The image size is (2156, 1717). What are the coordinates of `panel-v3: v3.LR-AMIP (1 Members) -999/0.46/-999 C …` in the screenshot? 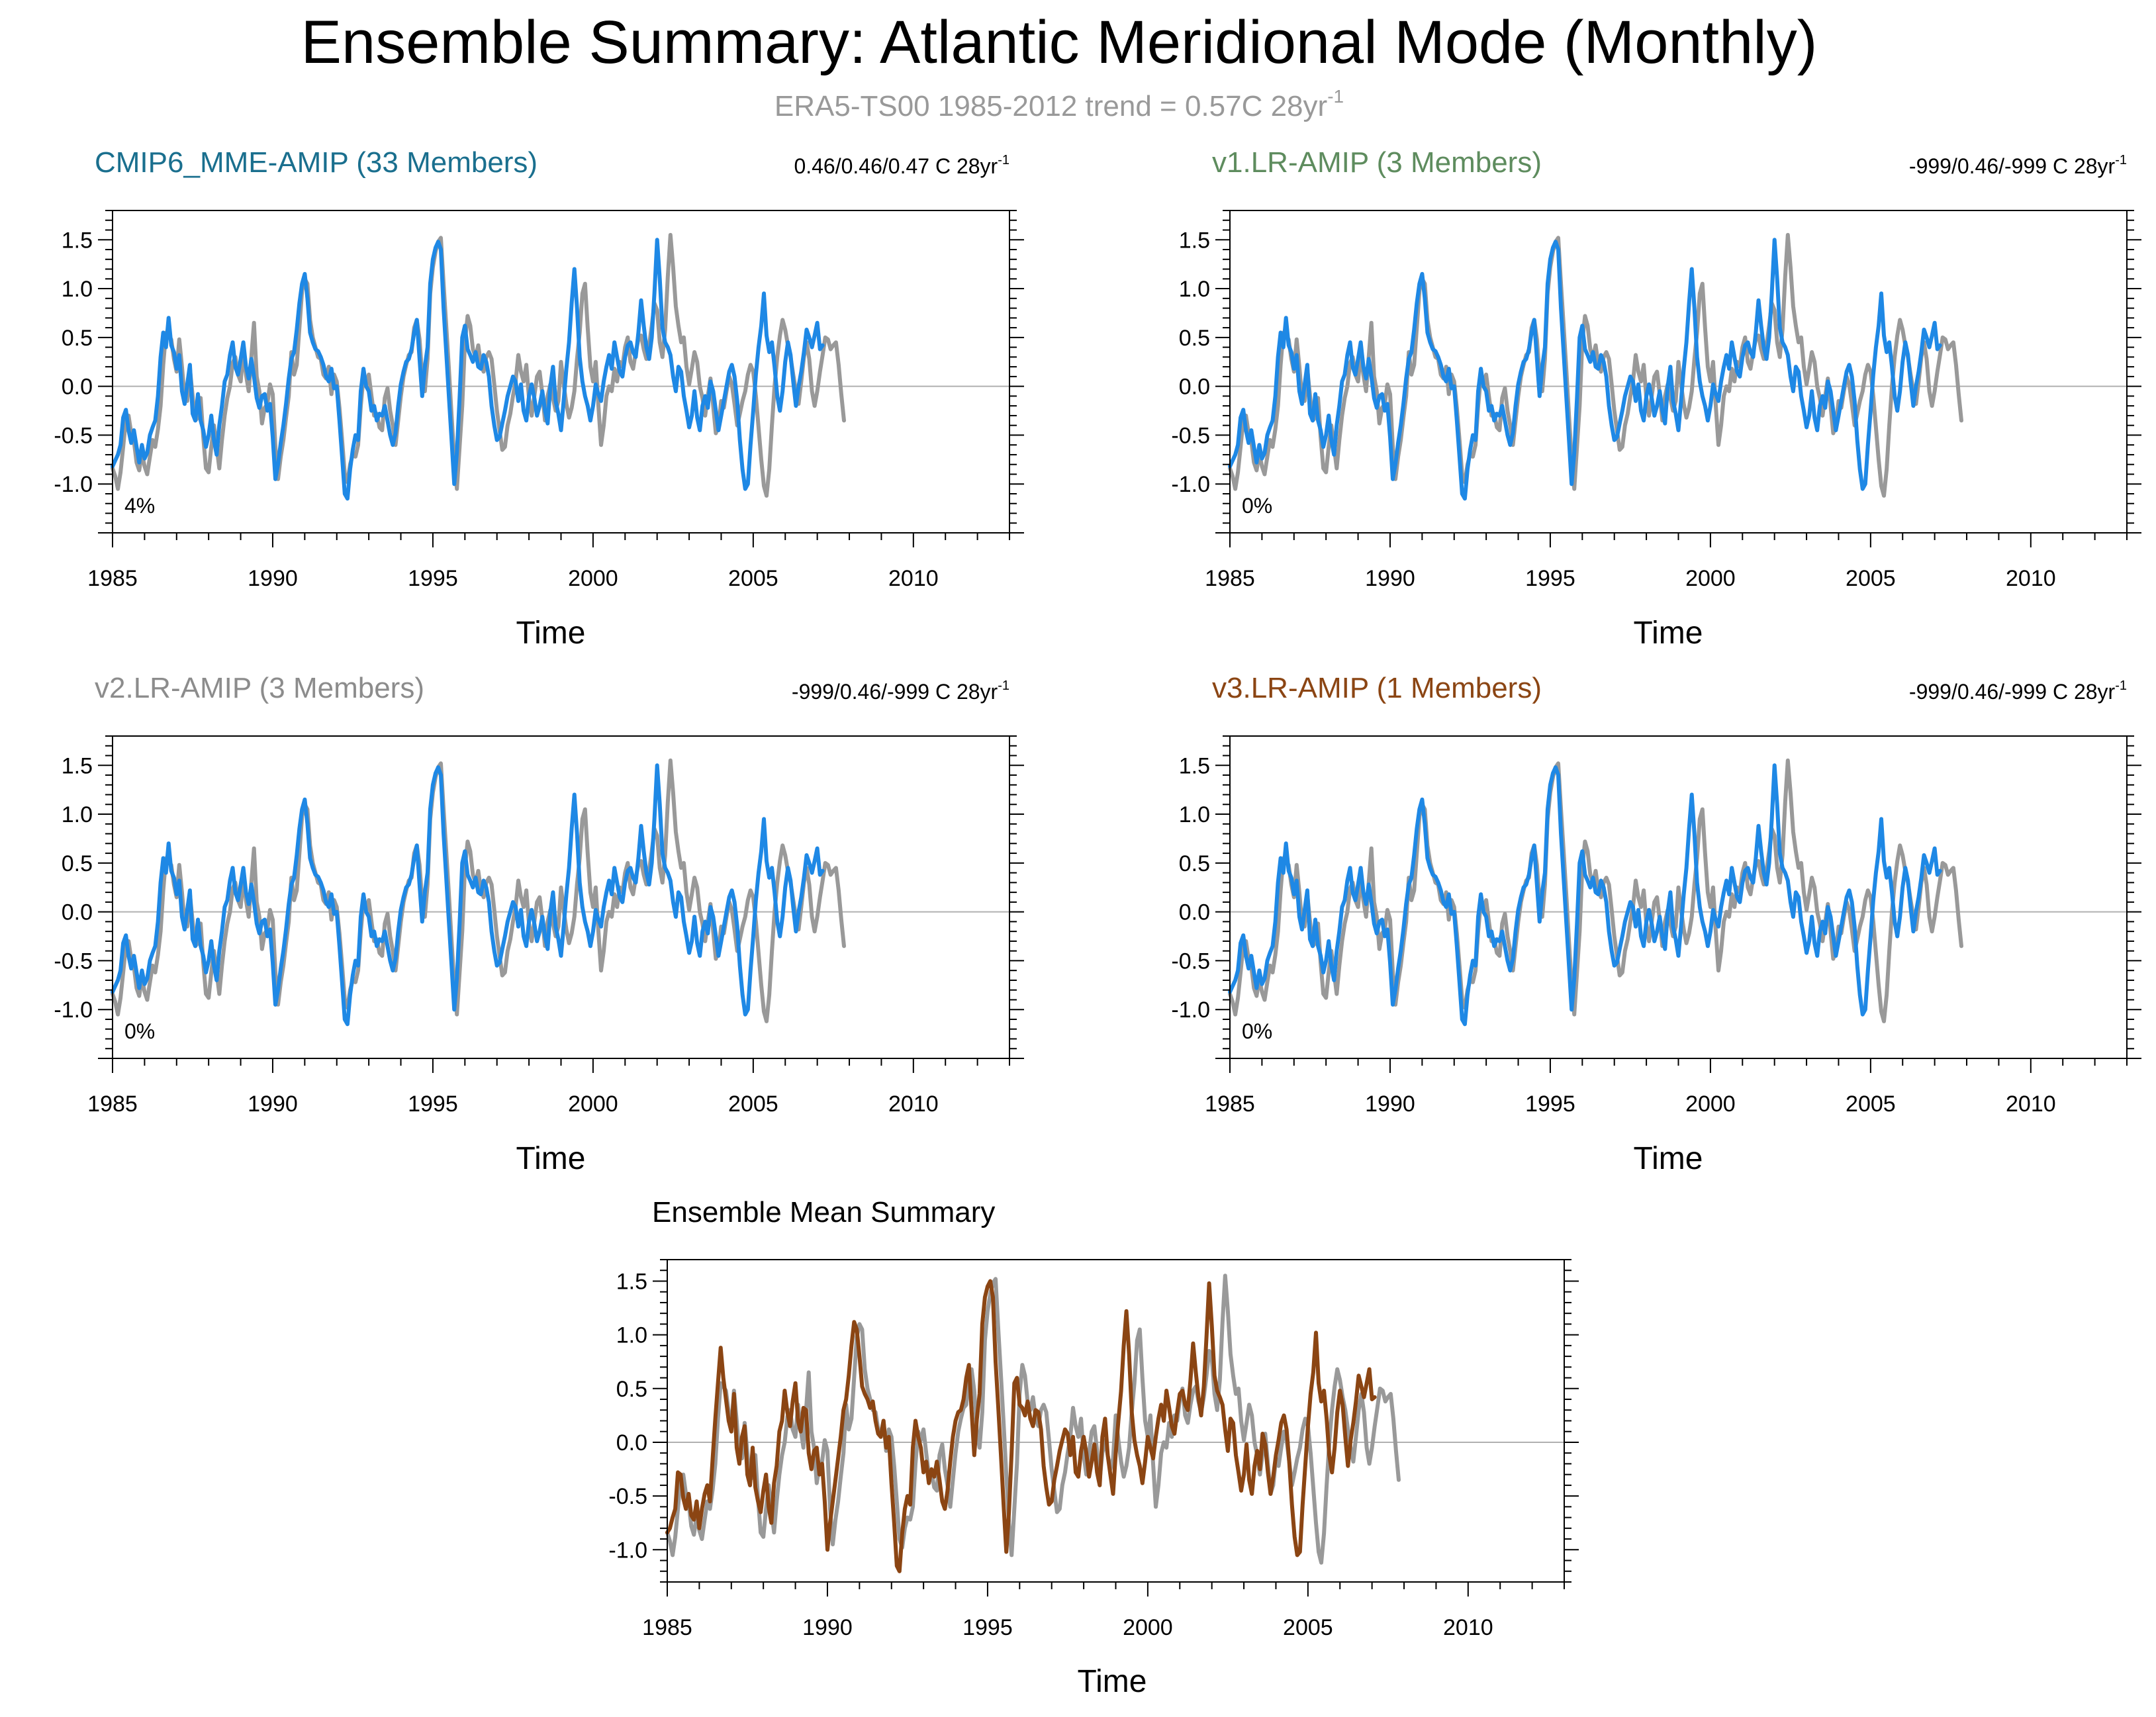 It's located at (1656, 924).